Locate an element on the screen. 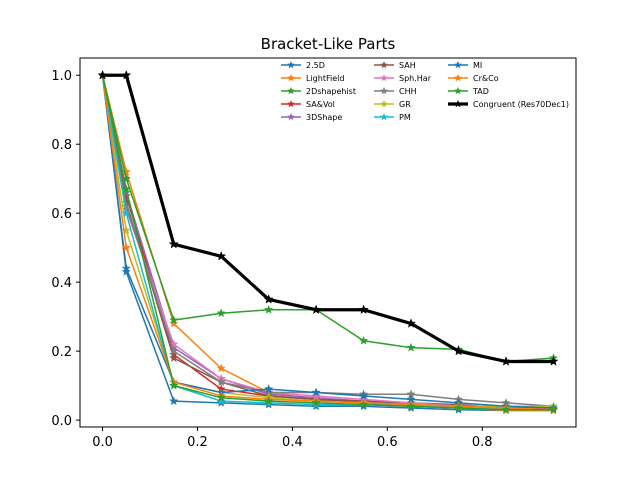 Image resolution: width=640 pixels, height=480 pixels. y-tick-label: 0.4 is located at coordinates (61, 283).